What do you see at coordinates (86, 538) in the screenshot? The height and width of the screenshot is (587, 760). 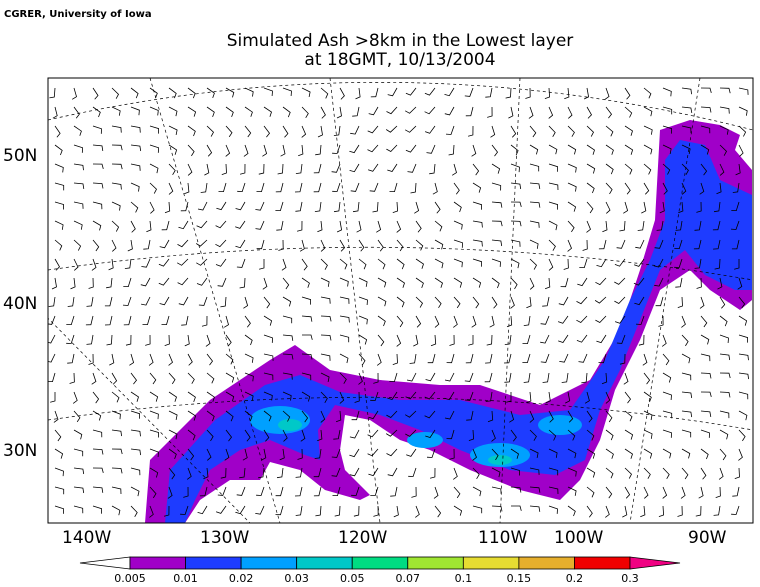 I see `lon-label: 140W` at bounding box center [86, 538].